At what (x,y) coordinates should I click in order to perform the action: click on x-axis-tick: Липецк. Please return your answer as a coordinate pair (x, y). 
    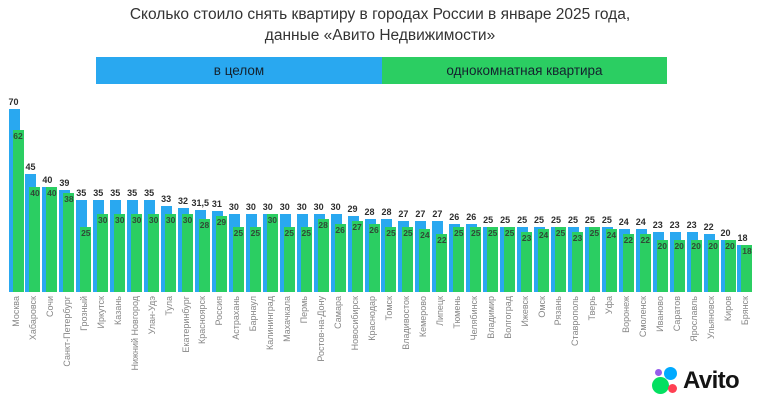
    Looking at the image, I should click on (440, 311).